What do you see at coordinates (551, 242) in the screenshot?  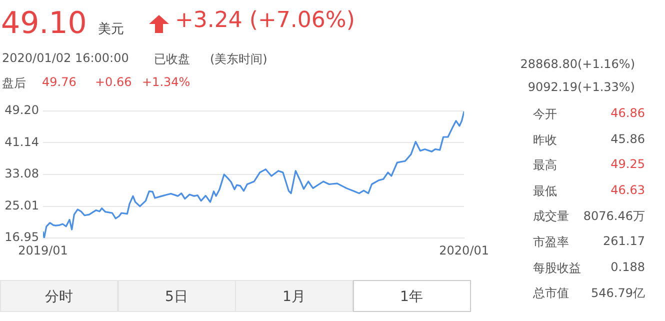 I see `text: 市盈率` at bounding box center [551, 242].